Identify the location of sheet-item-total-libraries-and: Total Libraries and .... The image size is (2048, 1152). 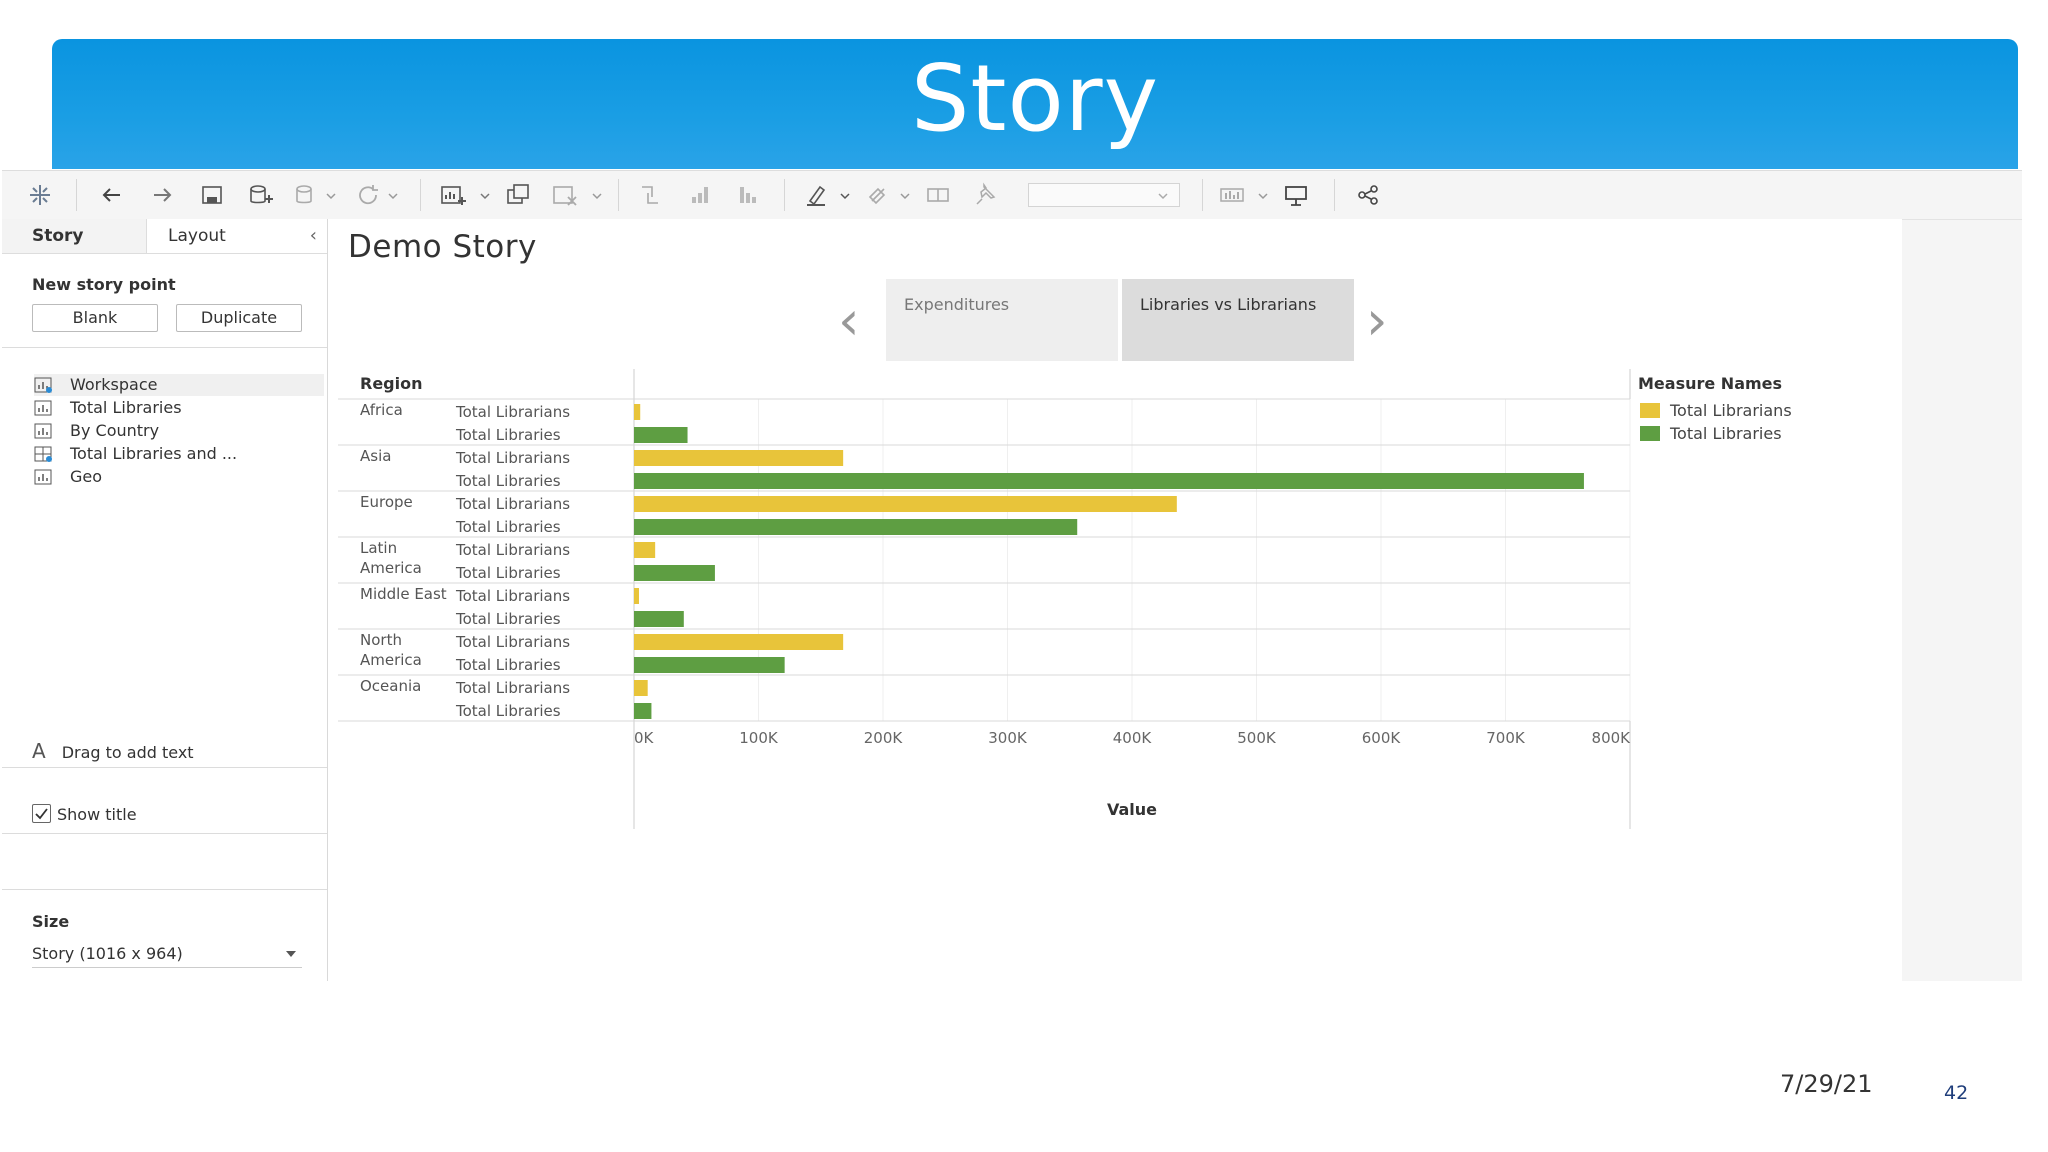
(179, 454).